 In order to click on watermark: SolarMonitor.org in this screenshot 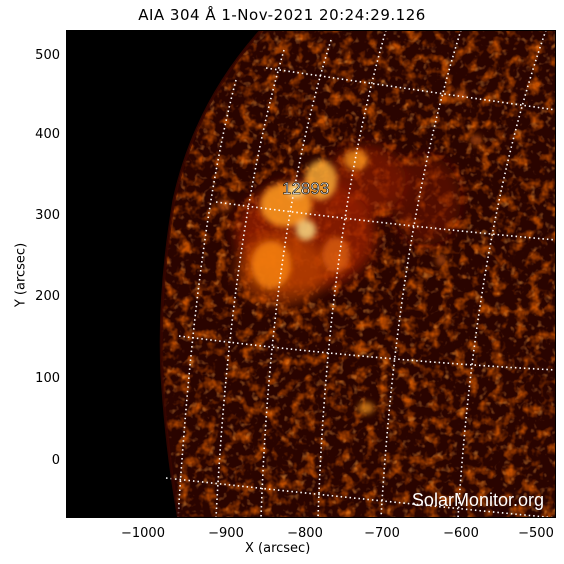, I will do `click(478, 500)`.